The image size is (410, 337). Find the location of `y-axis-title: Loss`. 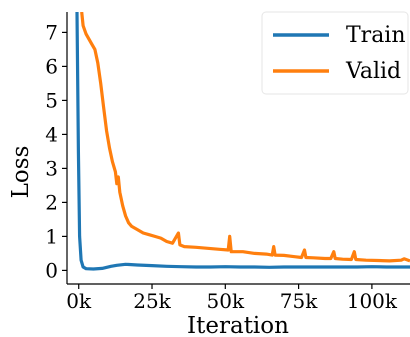

y-axis-title: Loss is located at coordinates (21, 172).